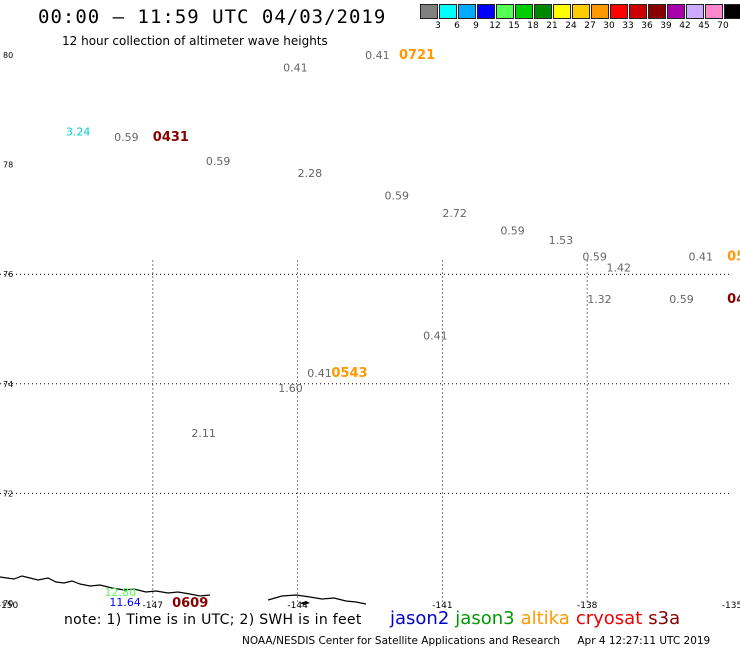  I want to click on wave-height-label: 1.60, so click(290, 388).